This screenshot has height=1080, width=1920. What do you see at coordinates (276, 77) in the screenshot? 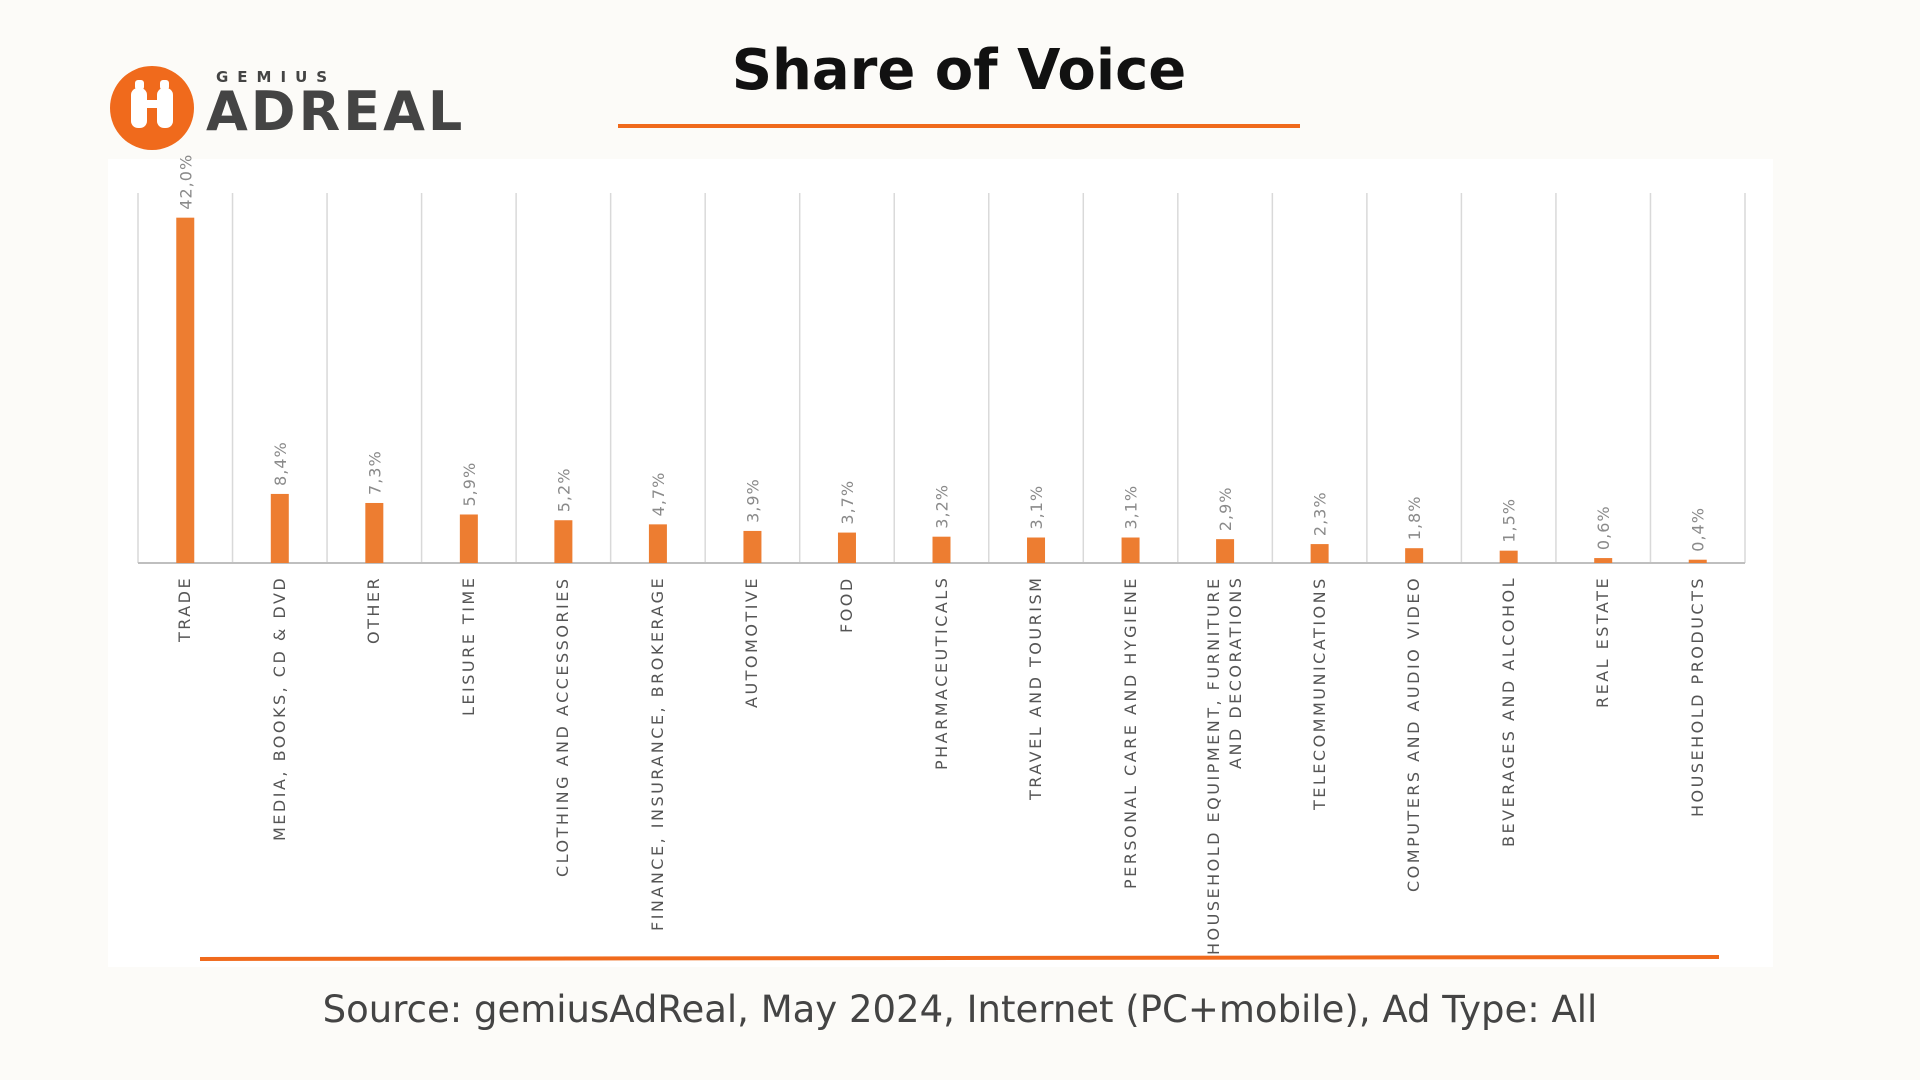
I see `logo-brand: GEMIUS` at bounding box center [276, 77].